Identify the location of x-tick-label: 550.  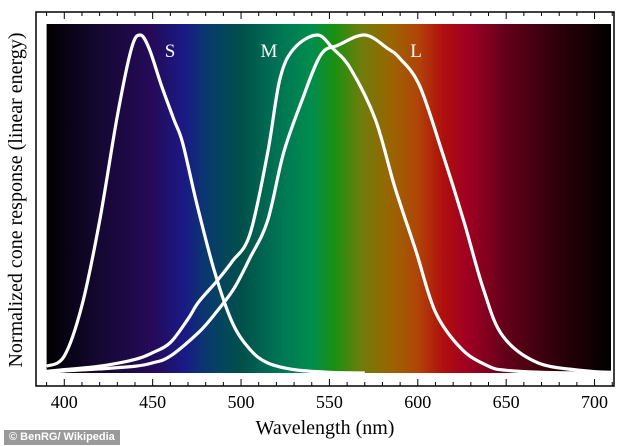
(329, 402).